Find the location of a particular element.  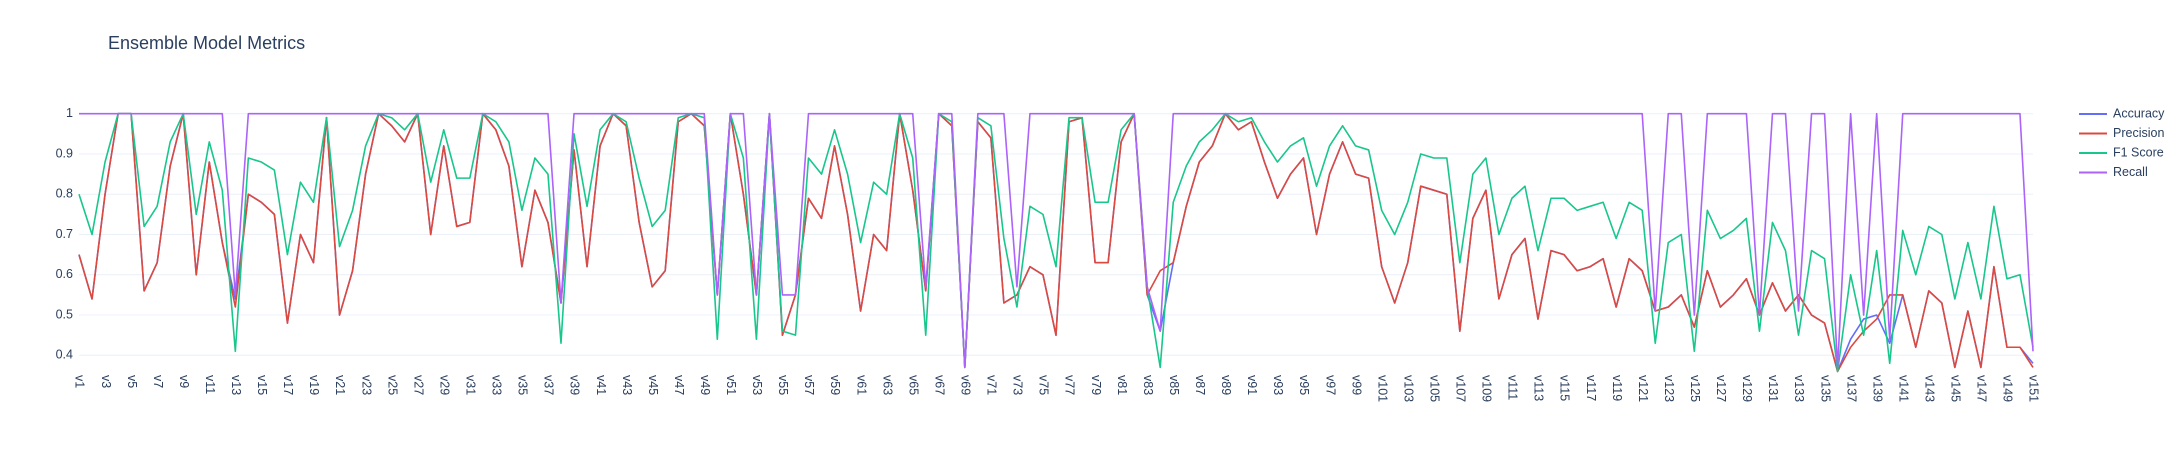

x-tick-label: v57 is located at coordinates (809, 385).